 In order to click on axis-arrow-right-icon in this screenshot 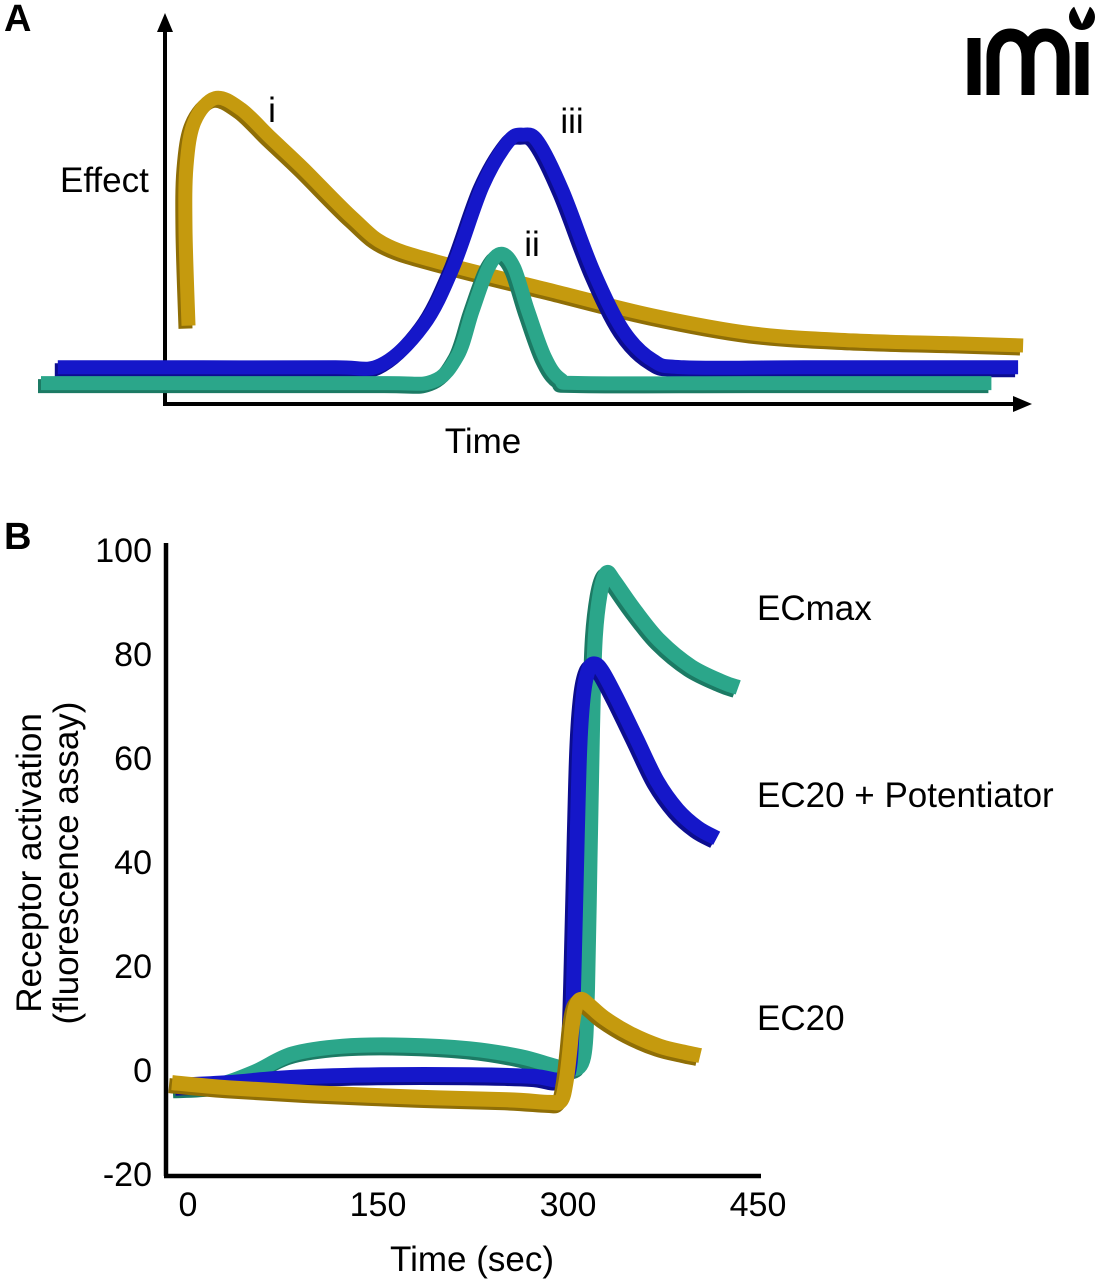, I will do `click(1022, 404)`.